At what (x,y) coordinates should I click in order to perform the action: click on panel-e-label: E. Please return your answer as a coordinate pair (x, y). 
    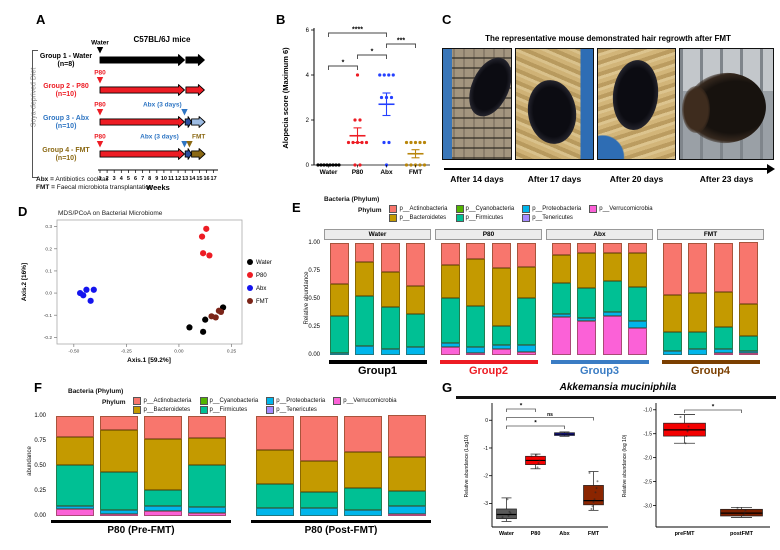
    Looking at the image, I should click on (296, 207).